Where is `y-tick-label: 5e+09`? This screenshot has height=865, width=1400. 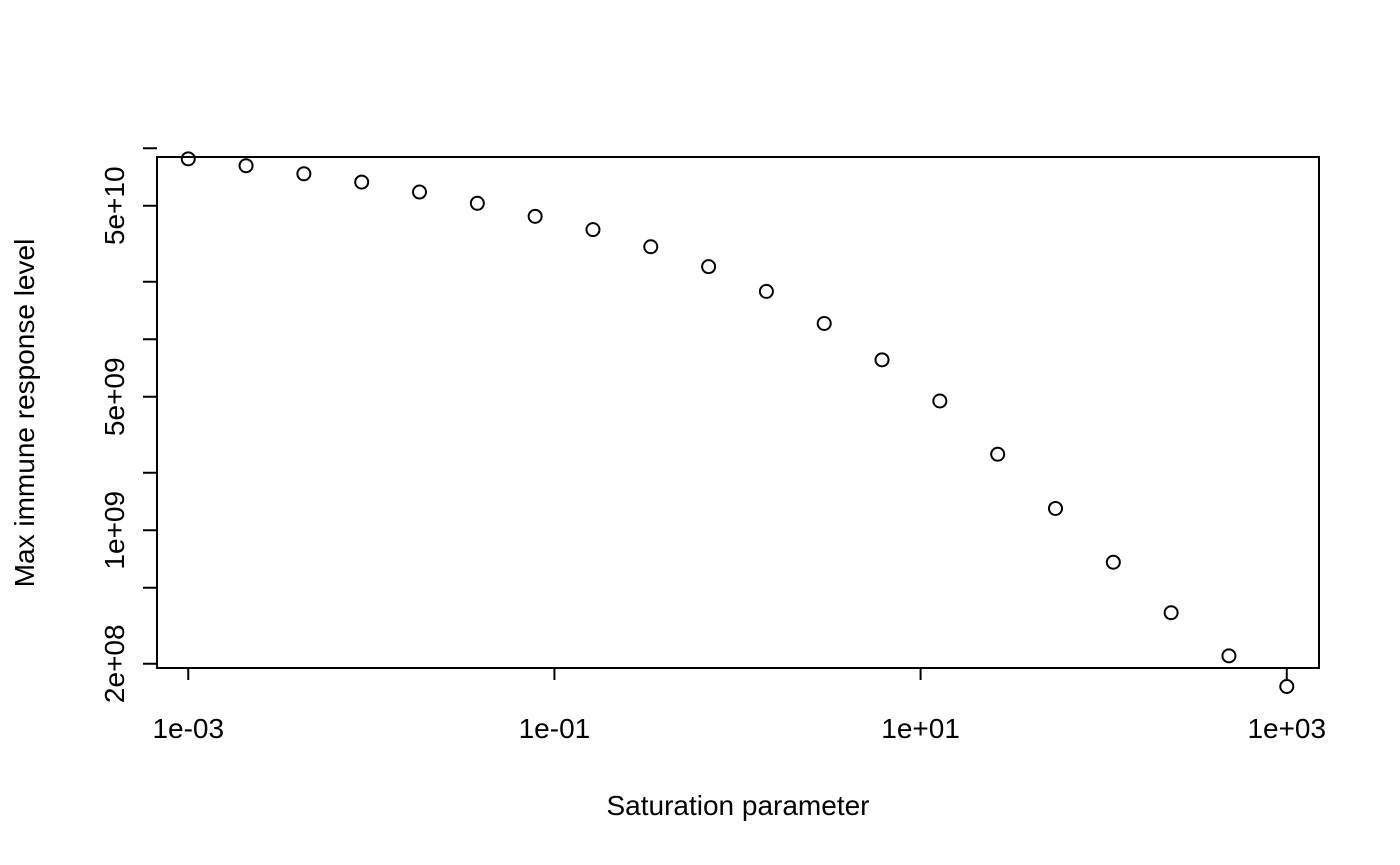
y-tick-label: 5e+09 is located at coordinates (114, 396).